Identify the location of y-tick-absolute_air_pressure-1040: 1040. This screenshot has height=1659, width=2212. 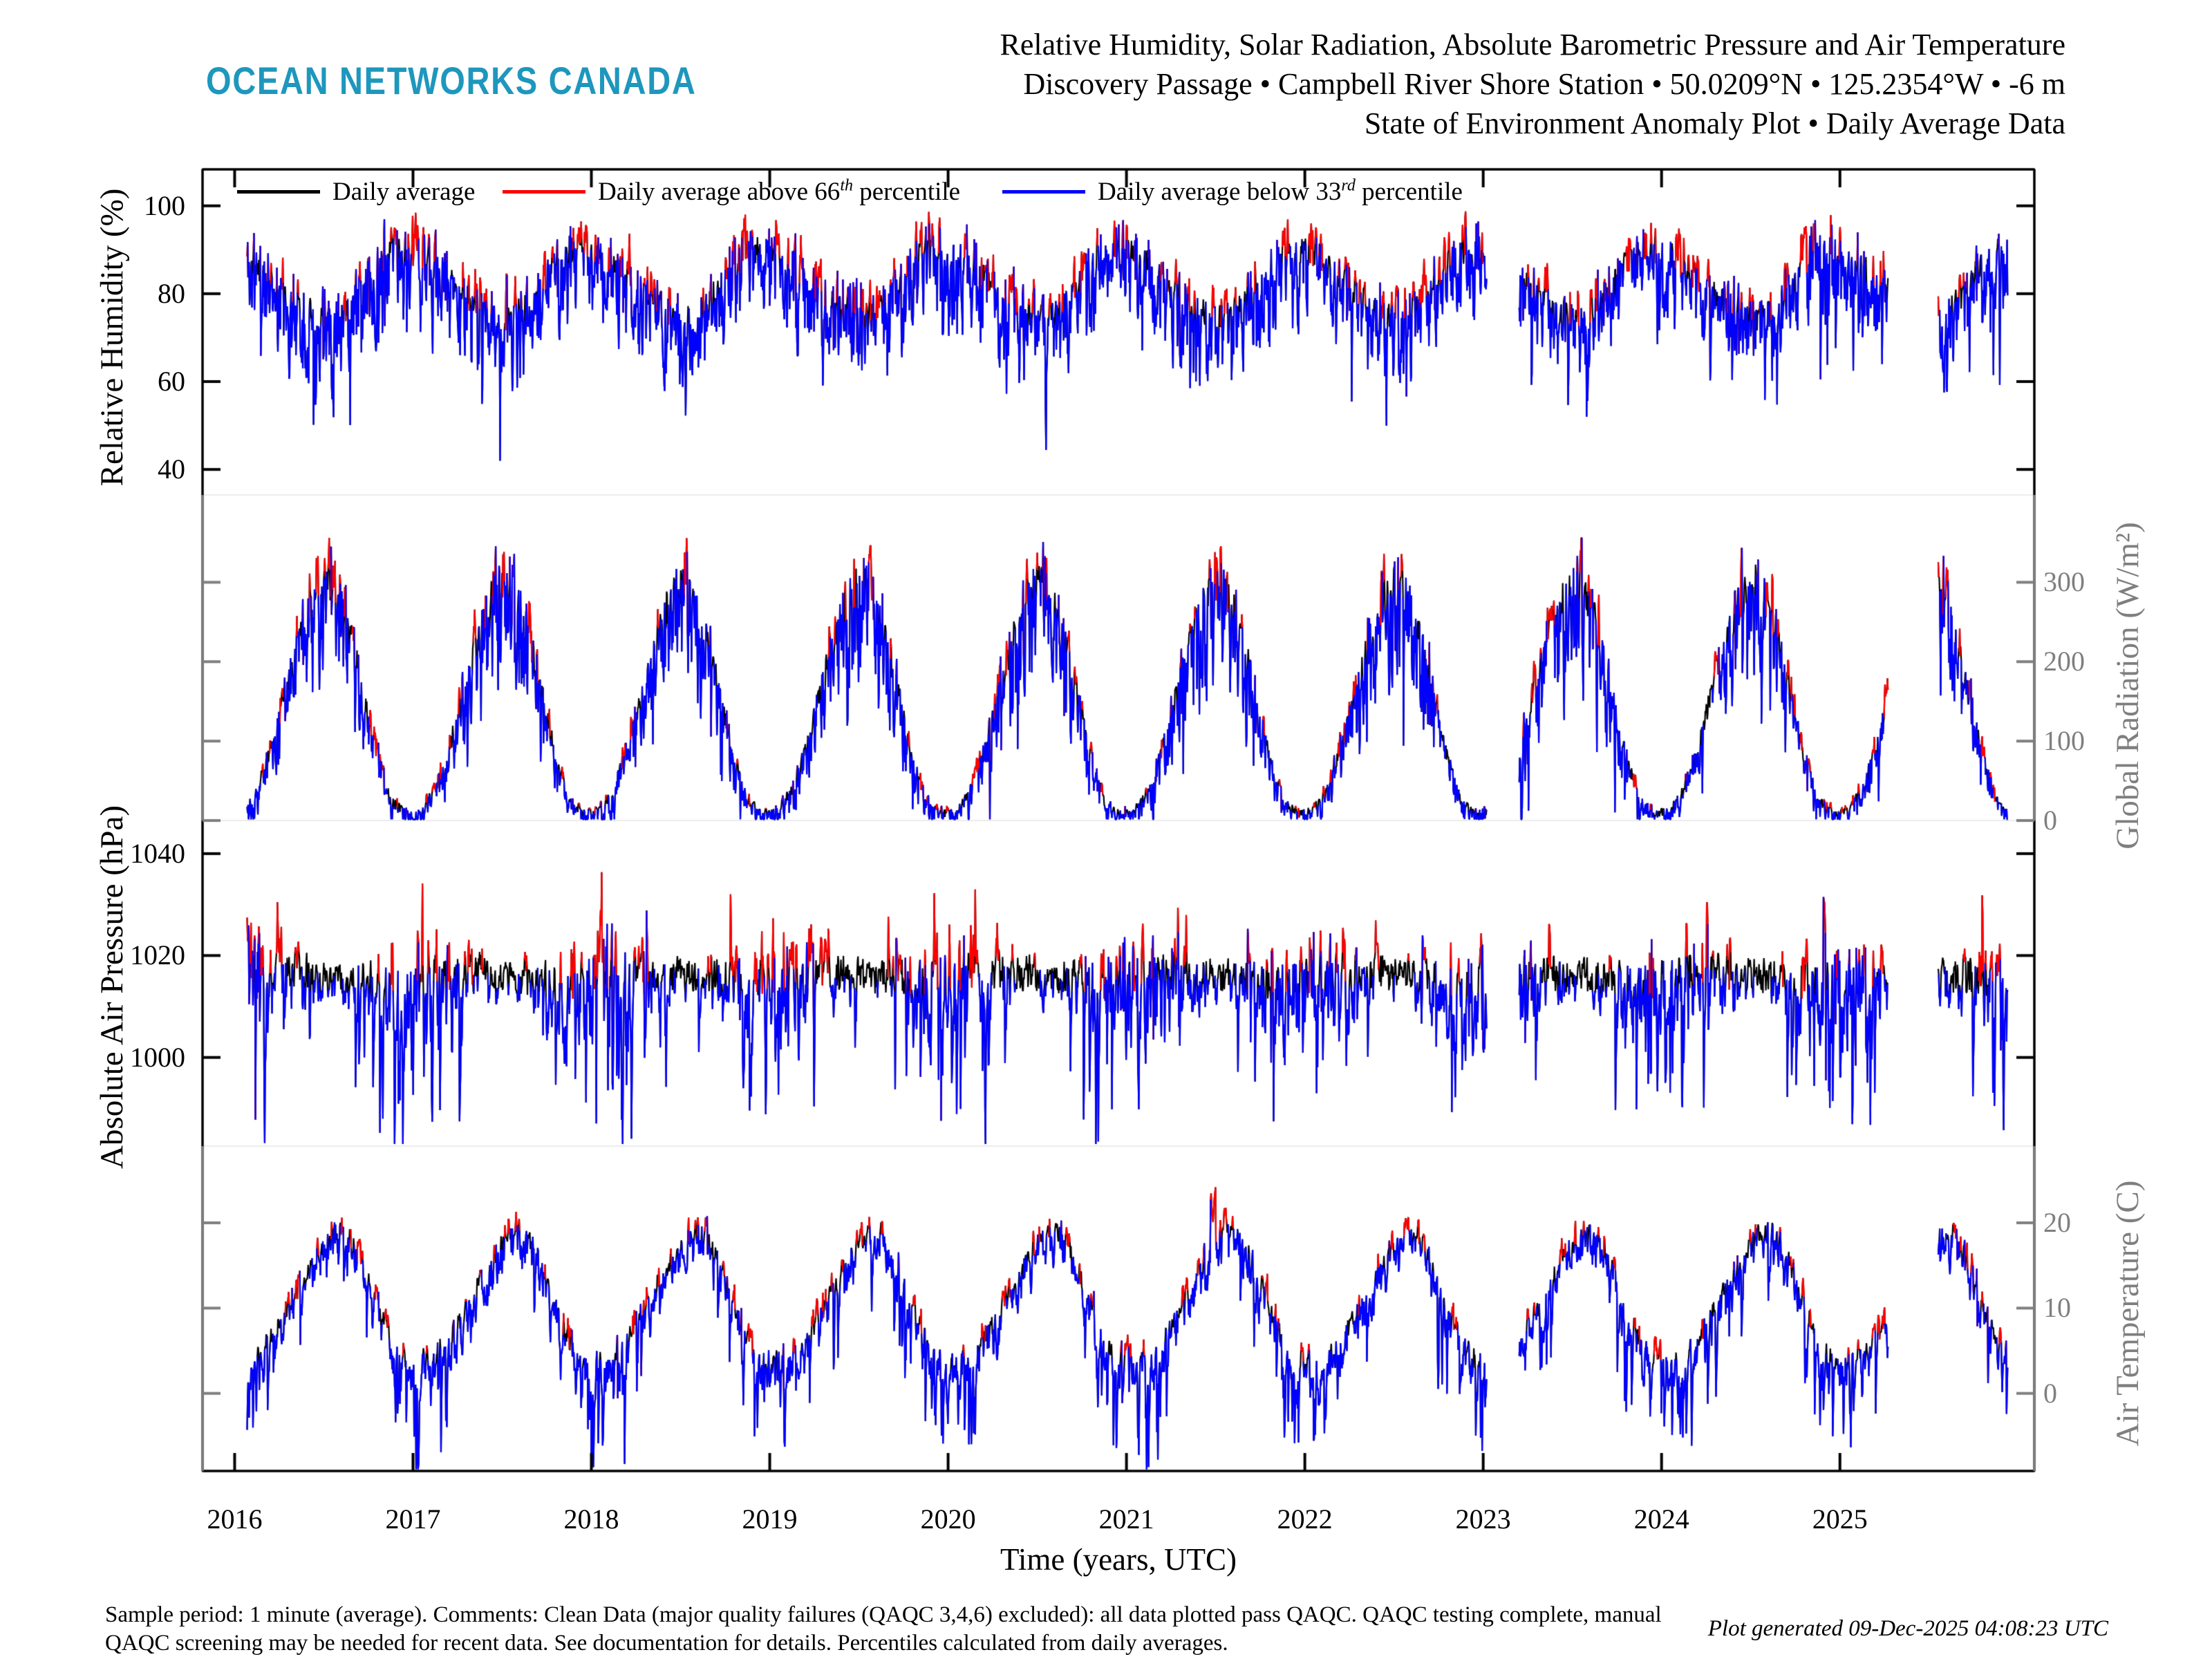
(157, 853).